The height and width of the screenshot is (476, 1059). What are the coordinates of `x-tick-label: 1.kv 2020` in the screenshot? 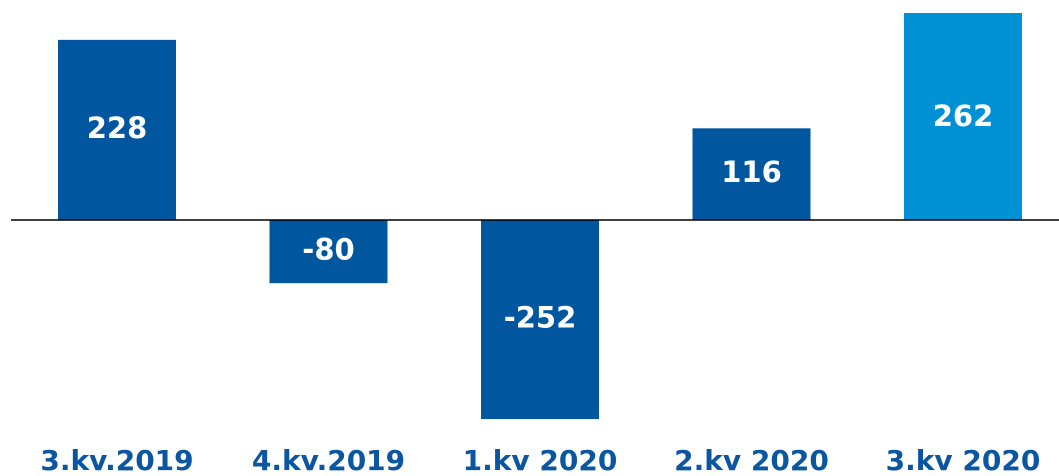 It's located at (540, 460).